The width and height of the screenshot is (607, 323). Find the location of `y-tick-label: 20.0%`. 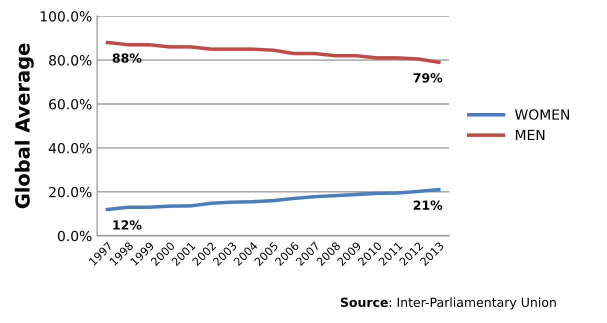

y-tick-label: 20.0% is located at coordinates (70, 192).